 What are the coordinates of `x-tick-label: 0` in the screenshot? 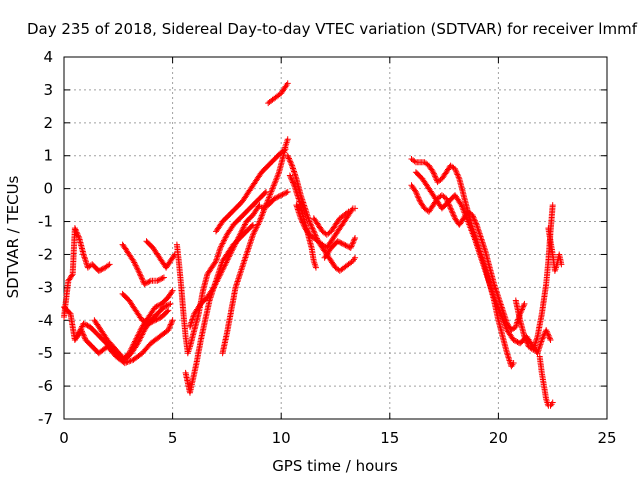 It's located at (64, 438).